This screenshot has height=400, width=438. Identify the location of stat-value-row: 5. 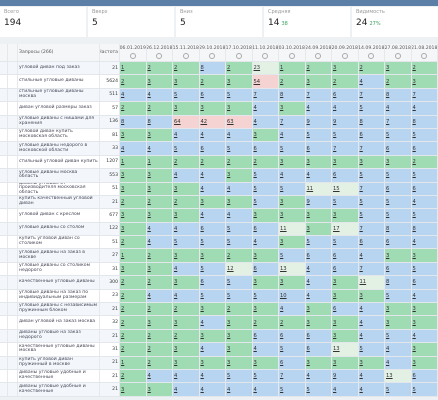
(131, 23).